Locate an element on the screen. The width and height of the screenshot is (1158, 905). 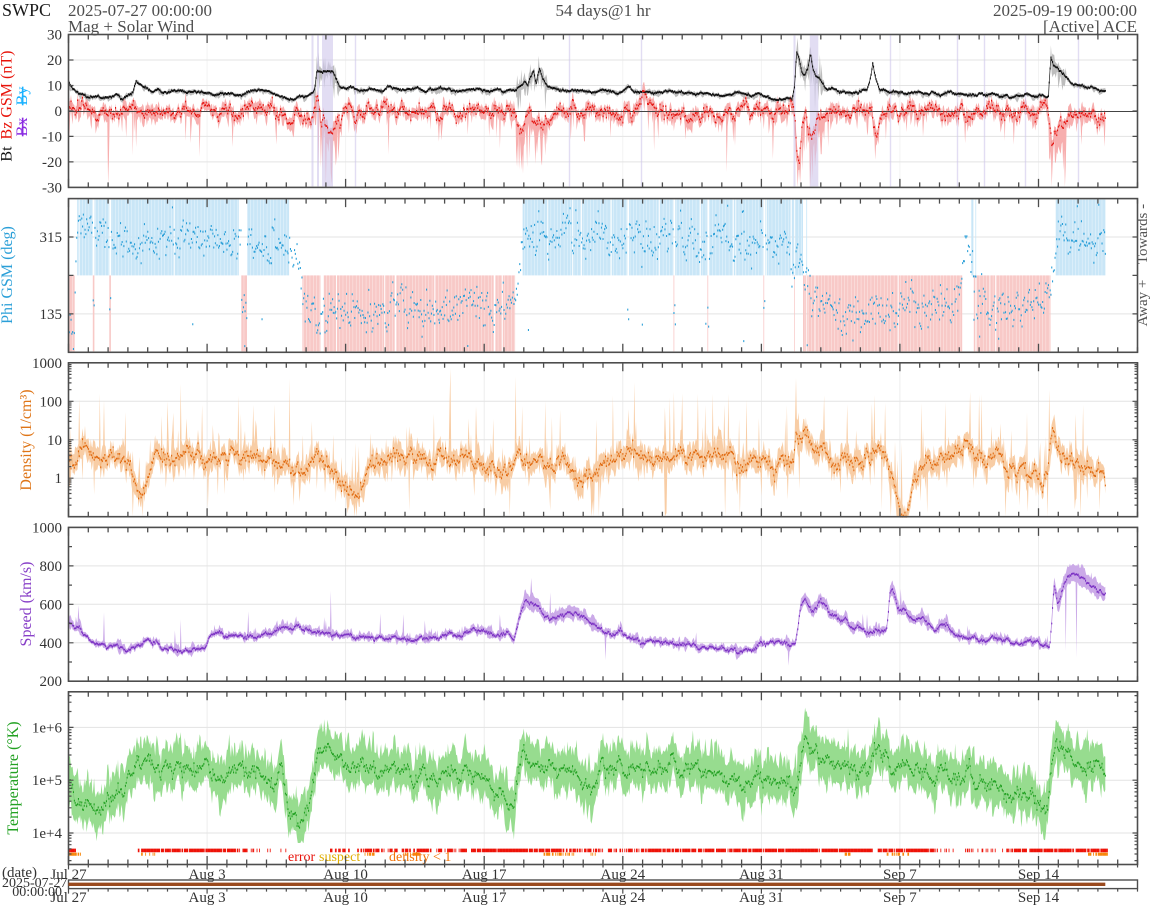
svg-text: density < 1 is located at coordinates (420, 857).